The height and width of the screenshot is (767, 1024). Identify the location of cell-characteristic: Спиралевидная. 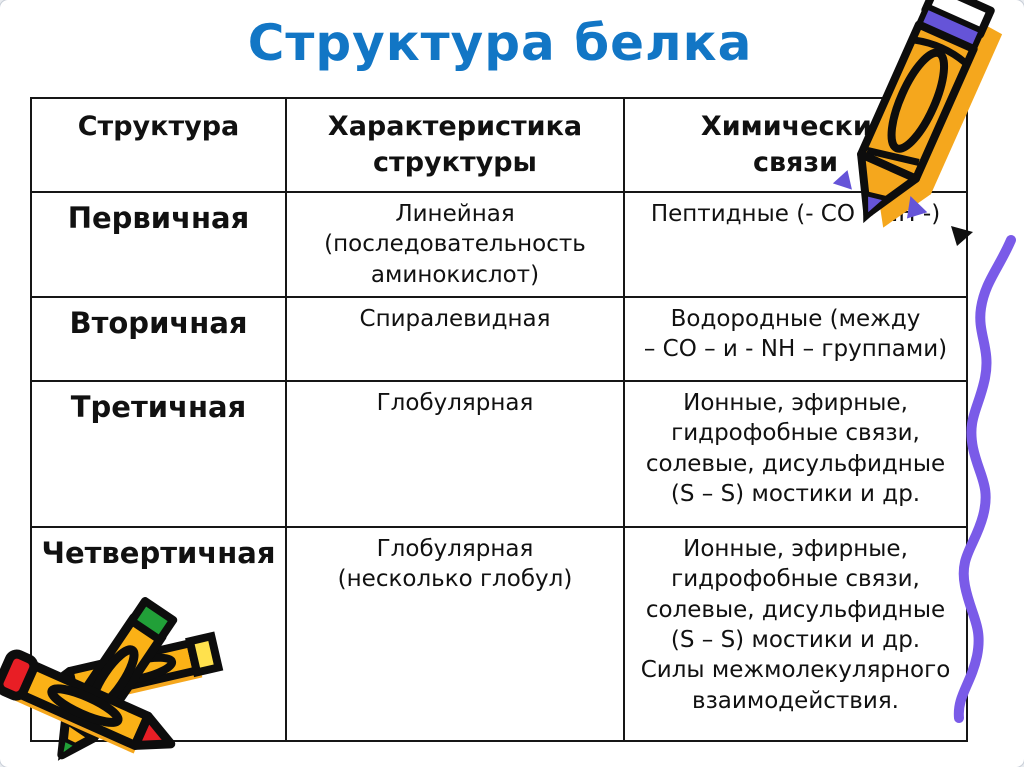
(455, 339).